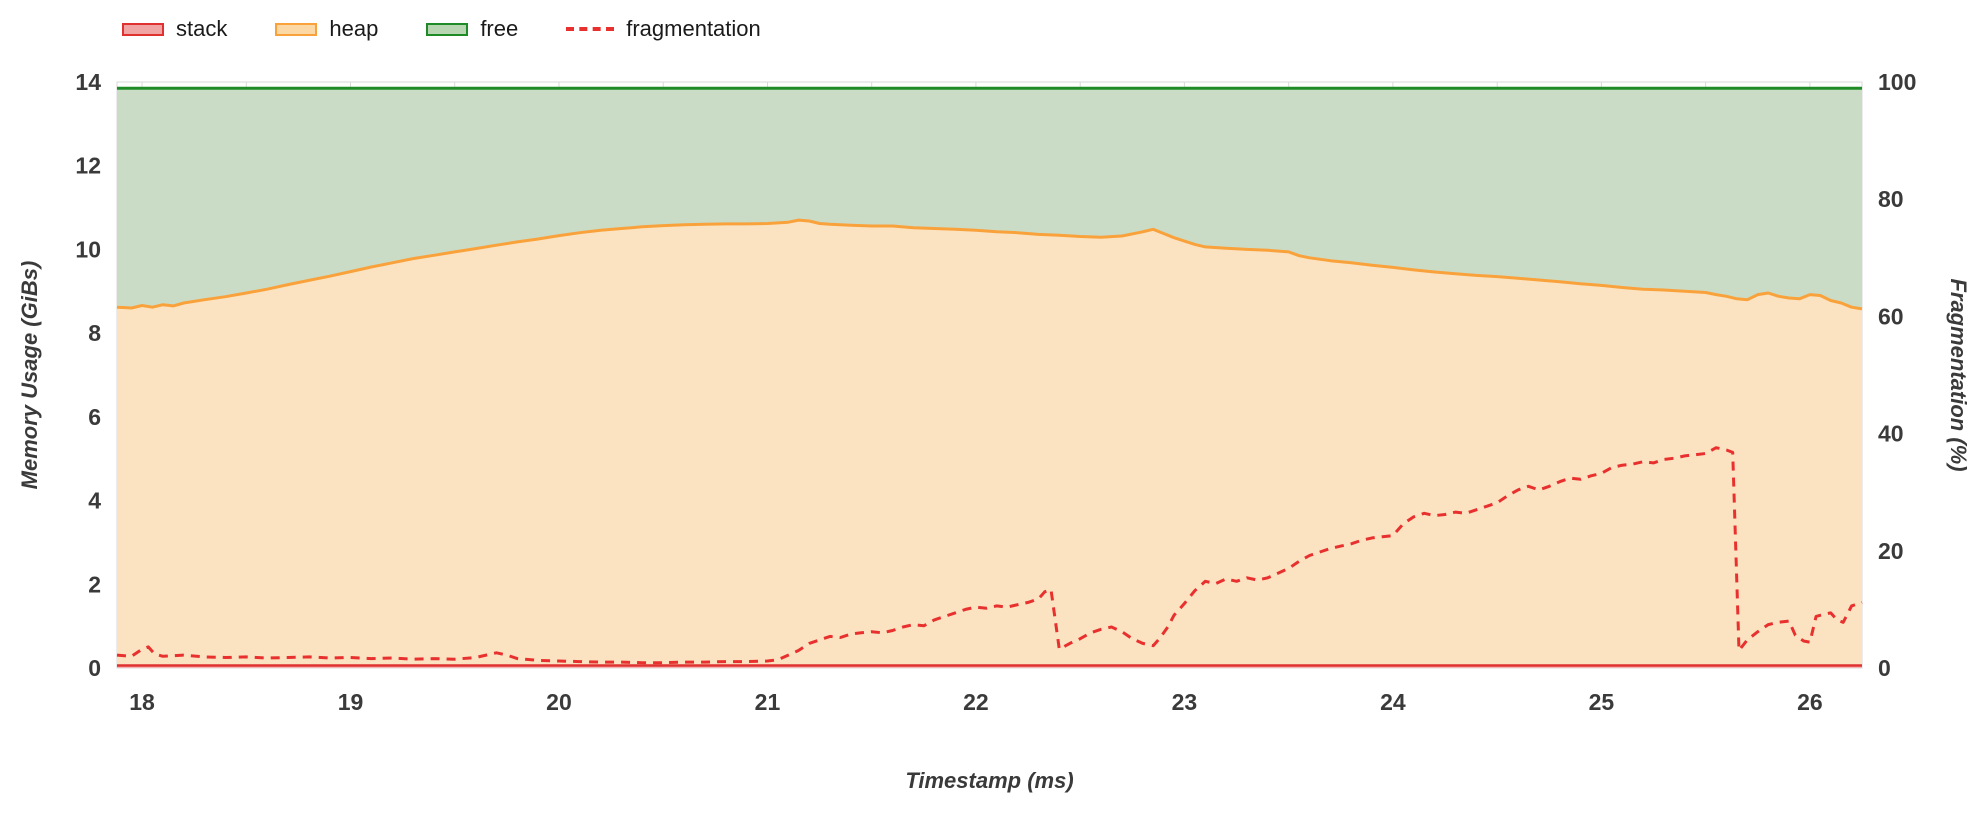 This screenshot has width=1988, height=814. What do you see at coordinates (976, 702) in the screenshot?
I see `x-tick-label: 22` at bounding box center [976, 702].